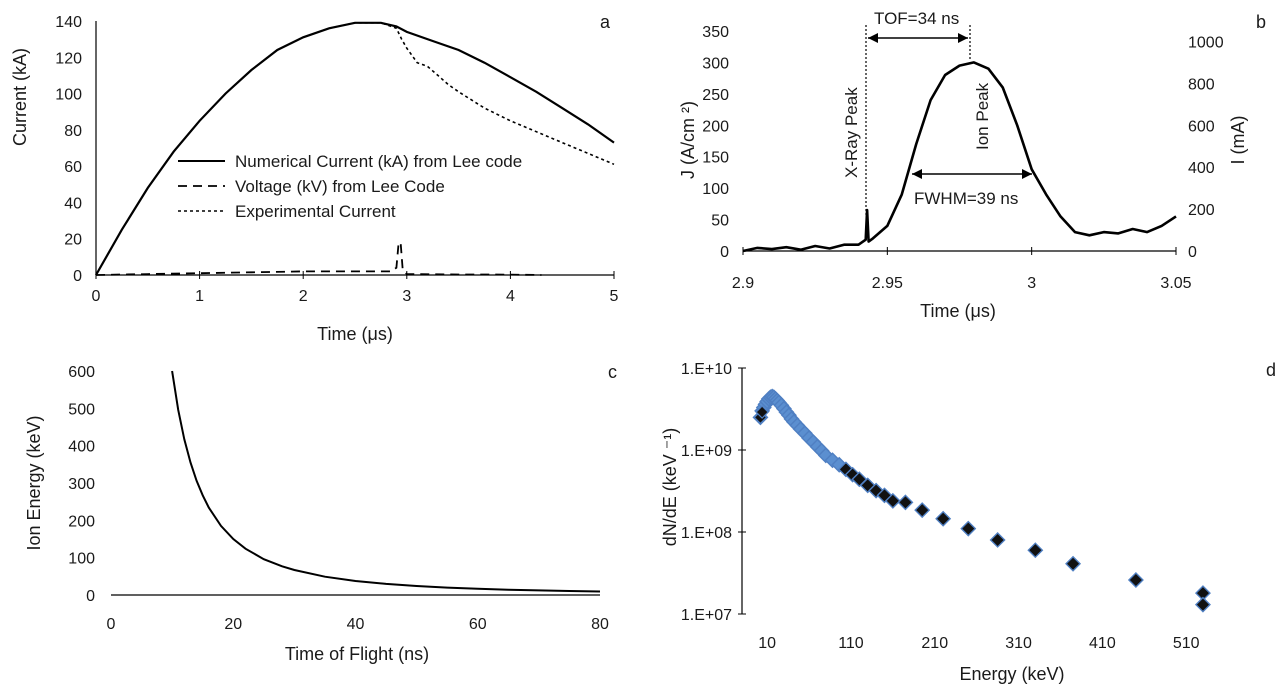  What do you see at coordinates (958, 311) in the screenshot?
I see `x-axis-label-b: Time (μs)` at bounding box center [958, 311].